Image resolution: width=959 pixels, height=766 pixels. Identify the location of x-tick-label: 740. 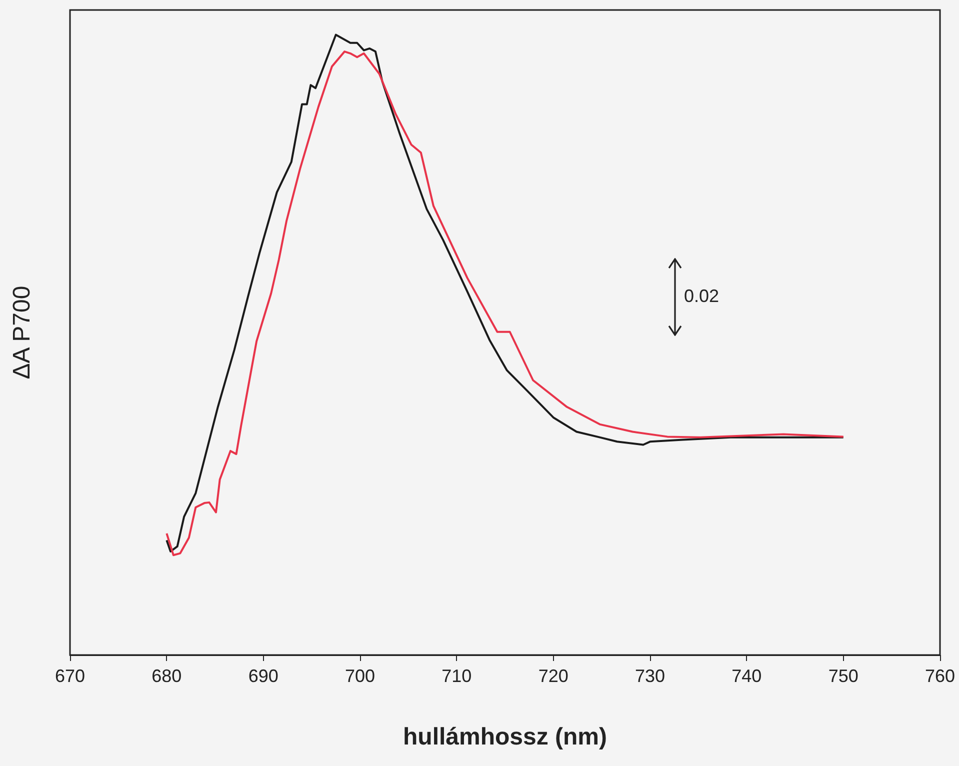
(747, 676).